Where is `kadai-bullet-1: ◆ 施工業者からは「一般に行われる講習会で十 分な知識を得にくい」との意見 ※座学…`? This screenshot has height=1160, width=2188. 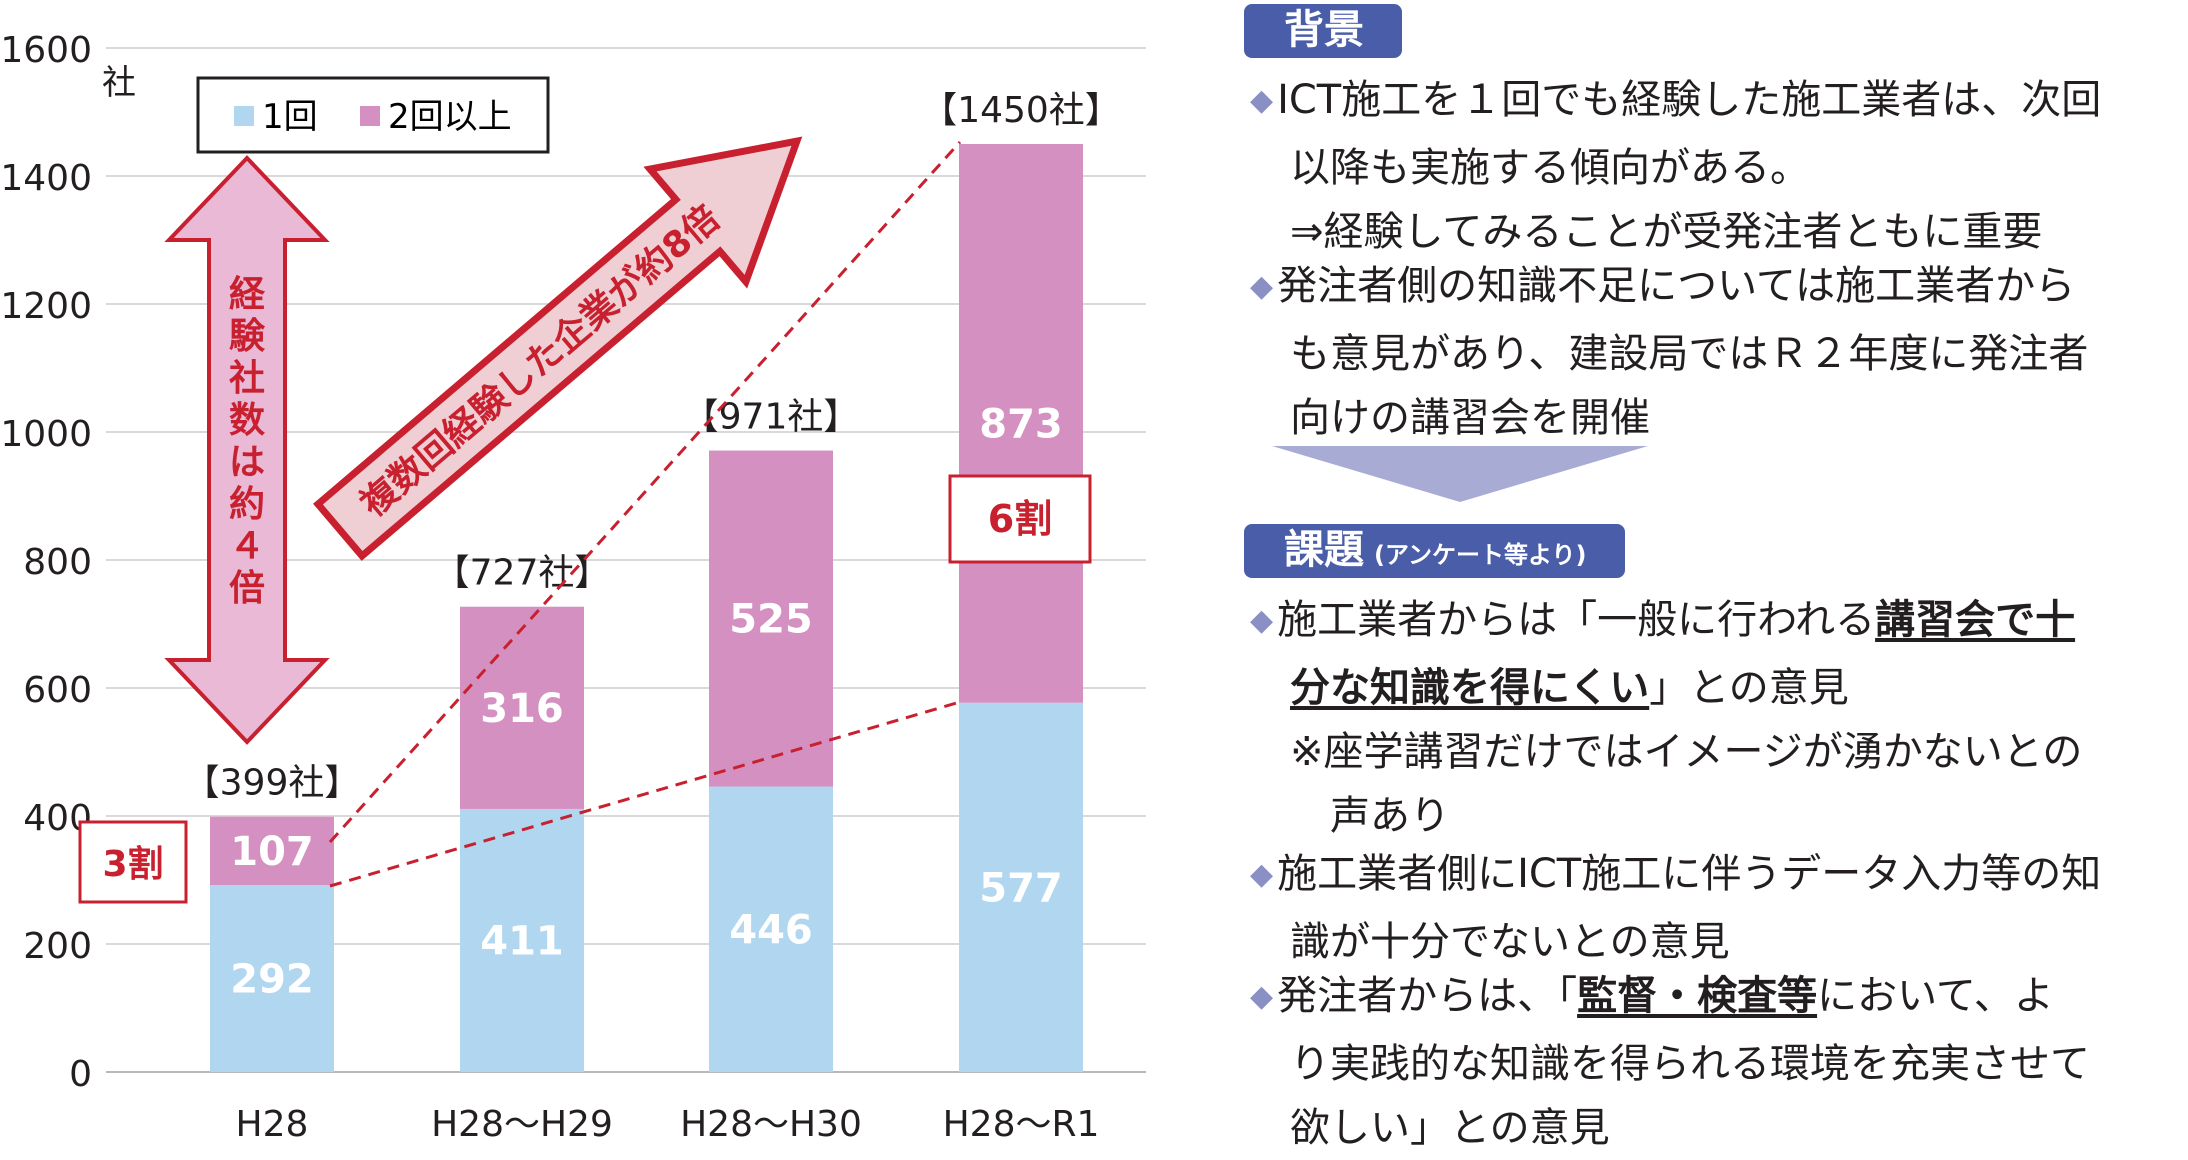
kadai-bullet-1: ◆ 施工業者からは「一般に行われる講習会で十 分な知識を得にくい」との意見 ※座学… is located at coordinates (1717, 718).